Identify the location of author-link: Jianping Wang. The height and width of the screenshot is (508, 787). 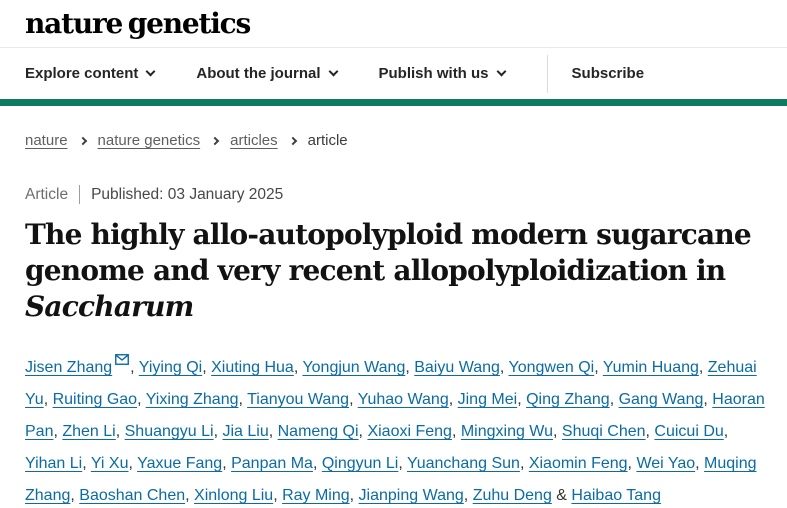
(411, 495).